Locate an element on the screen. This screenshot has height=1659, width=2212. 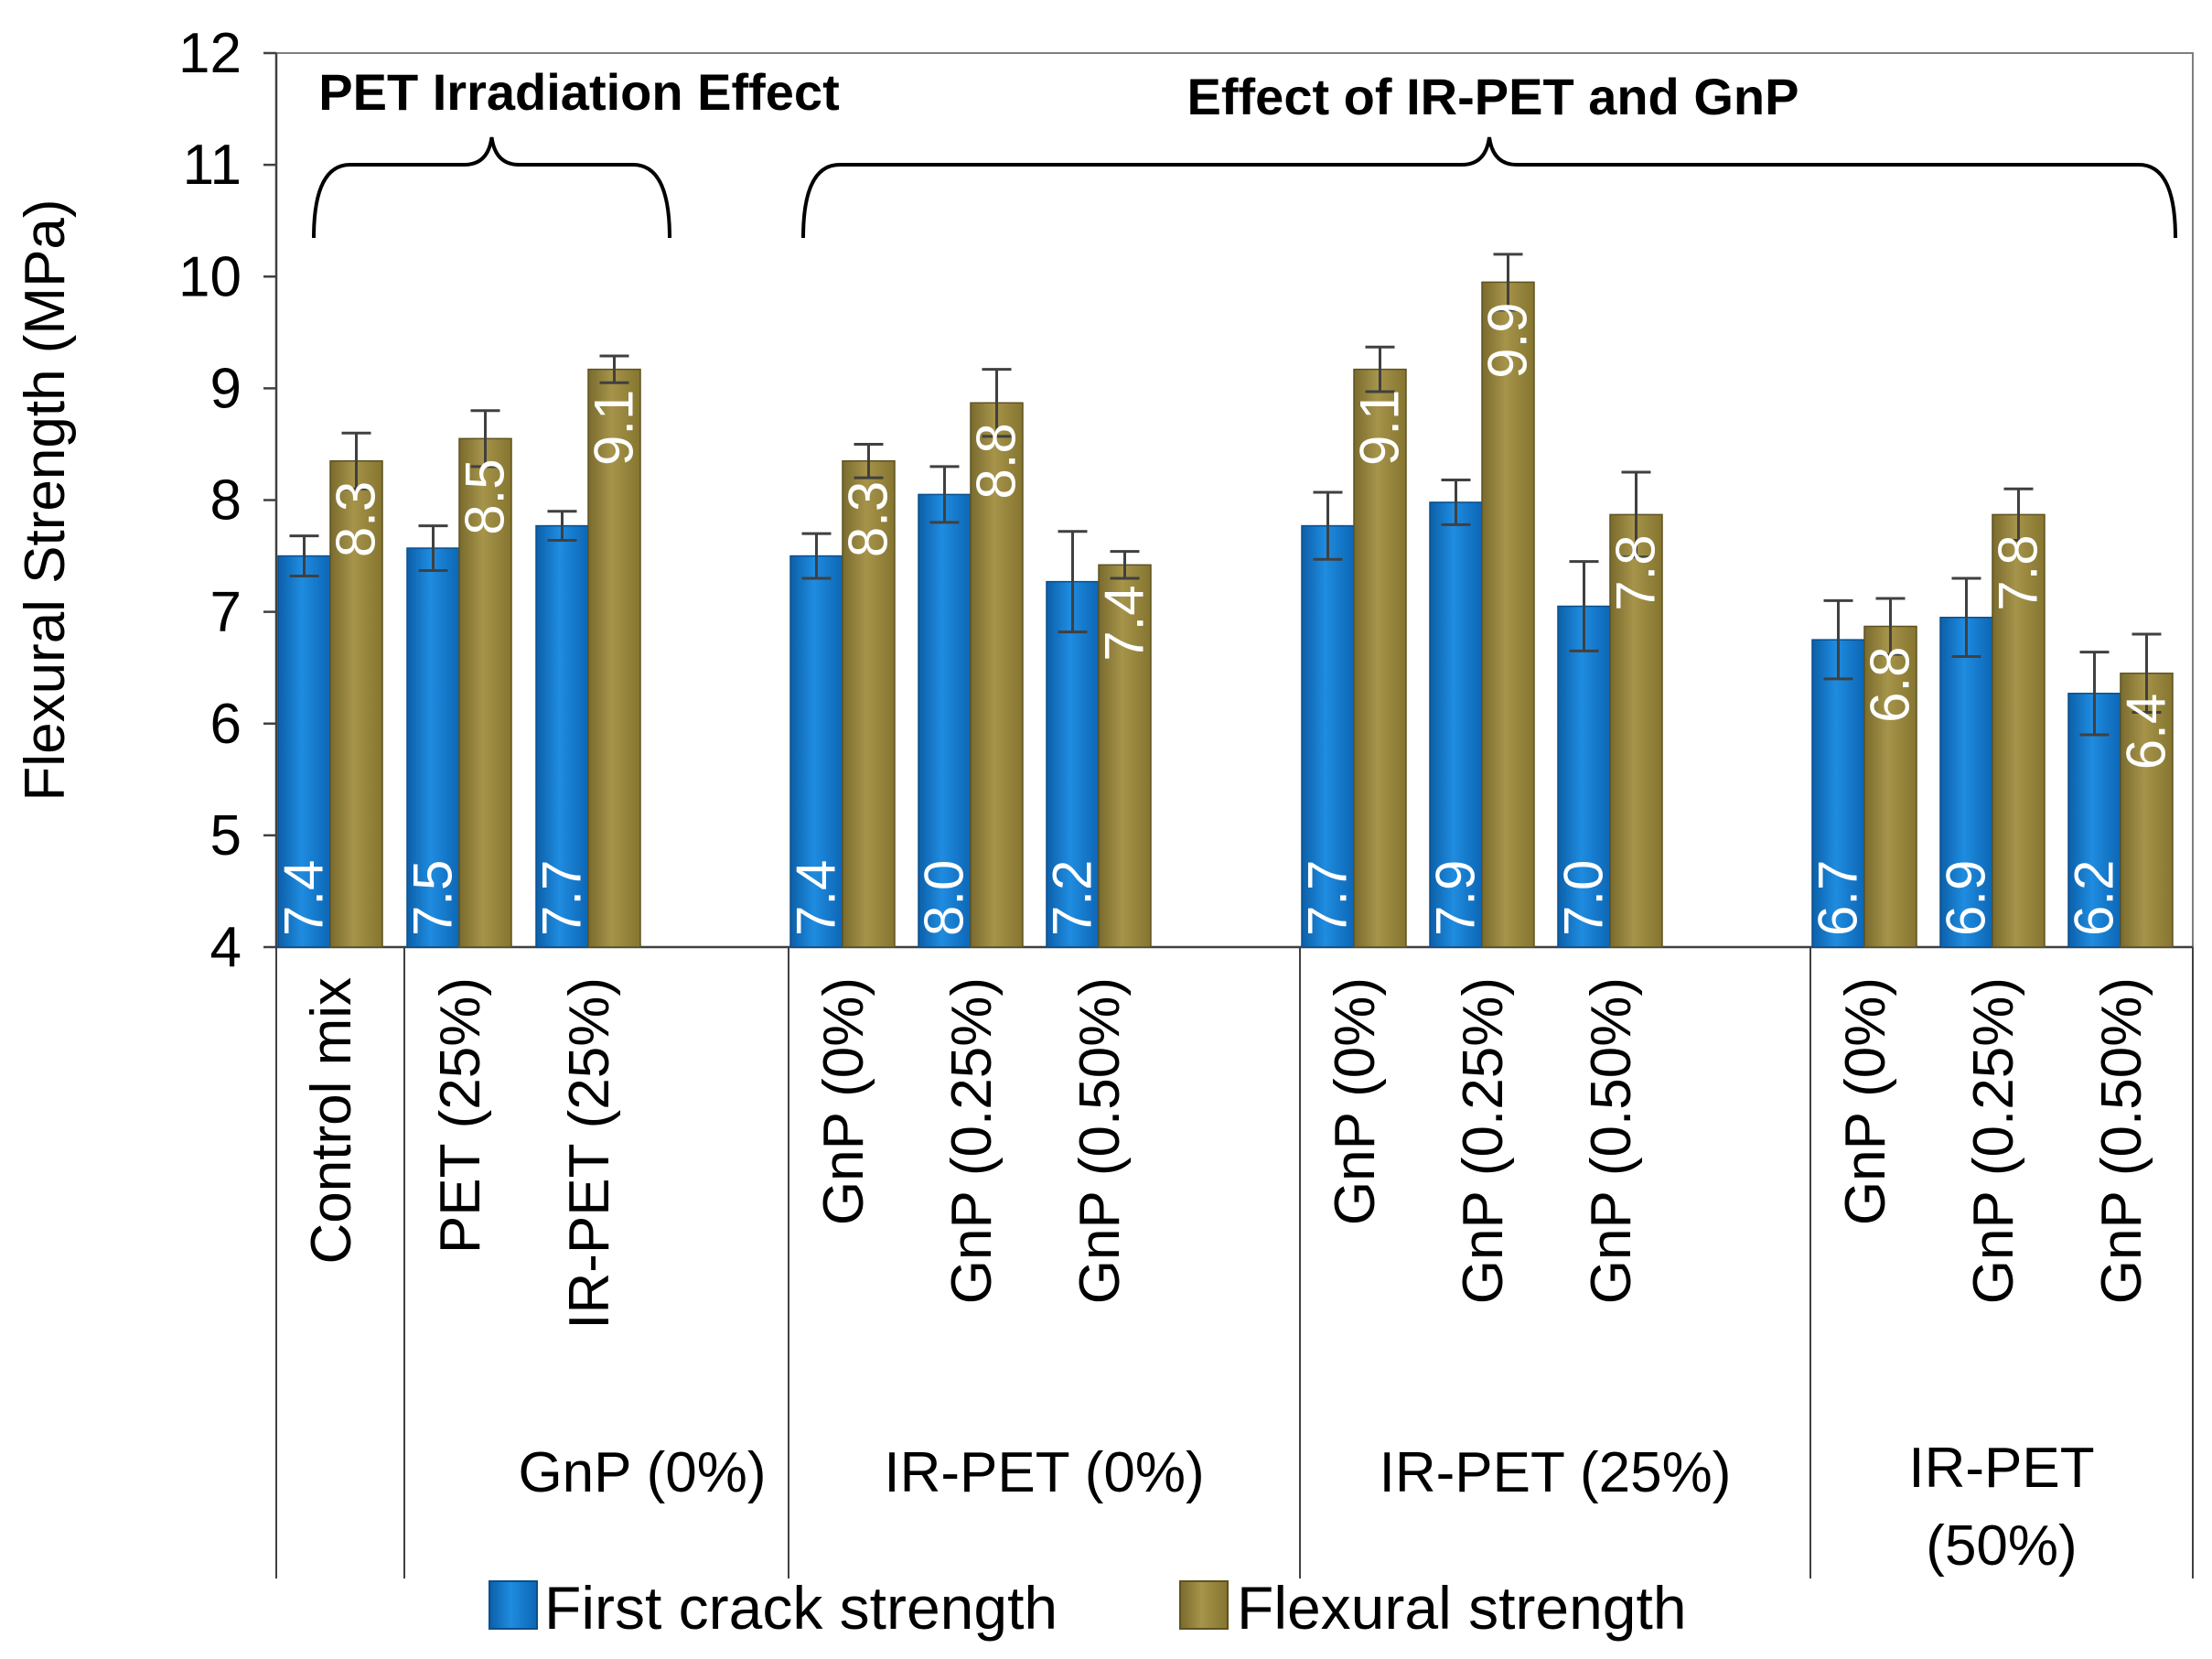
legend-swatch-flexural is located at coordinates (1204, 1605).